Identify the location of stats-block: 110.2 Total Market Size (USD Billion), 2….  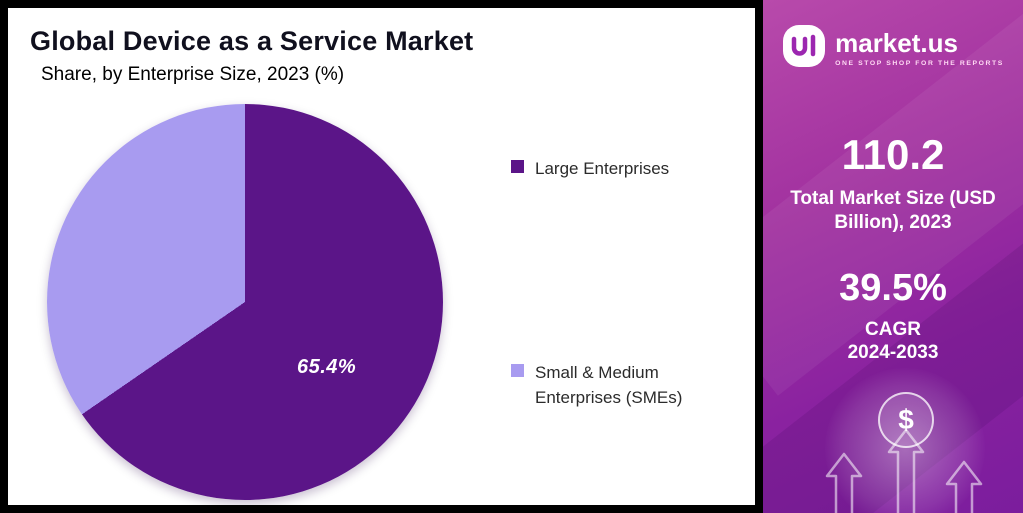
(893, 248).